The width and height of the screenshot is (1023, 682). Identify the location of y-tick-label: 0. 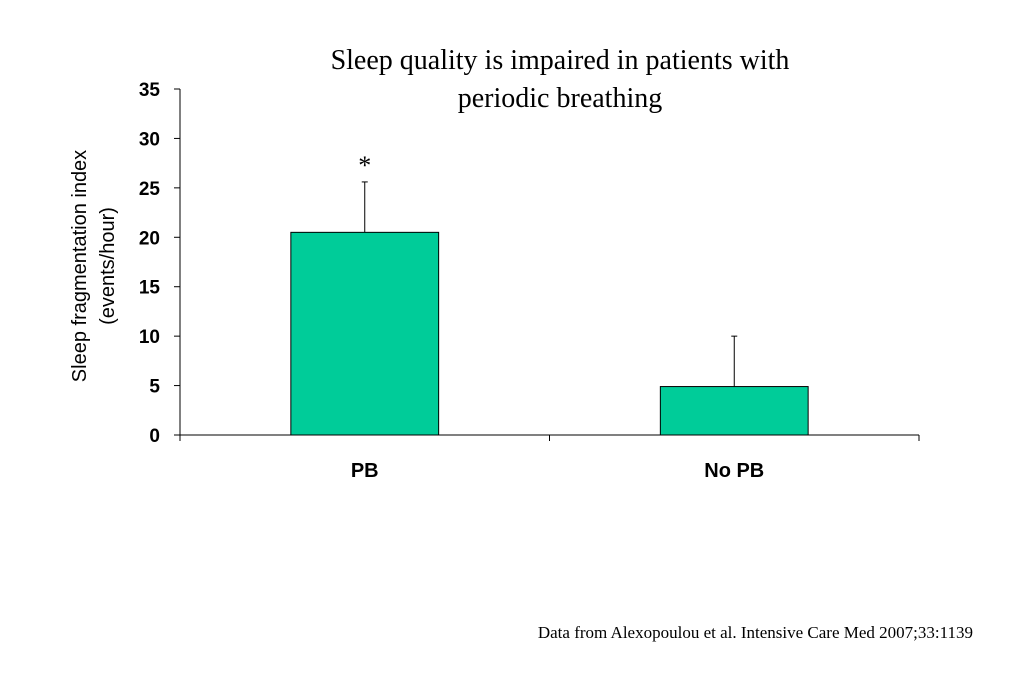
(154, 436).